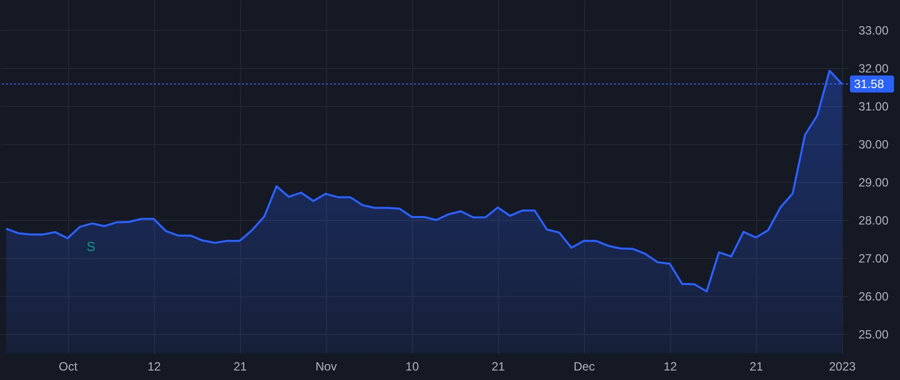  I want to click on y-tick-label: 33.00, so click(873, 31).